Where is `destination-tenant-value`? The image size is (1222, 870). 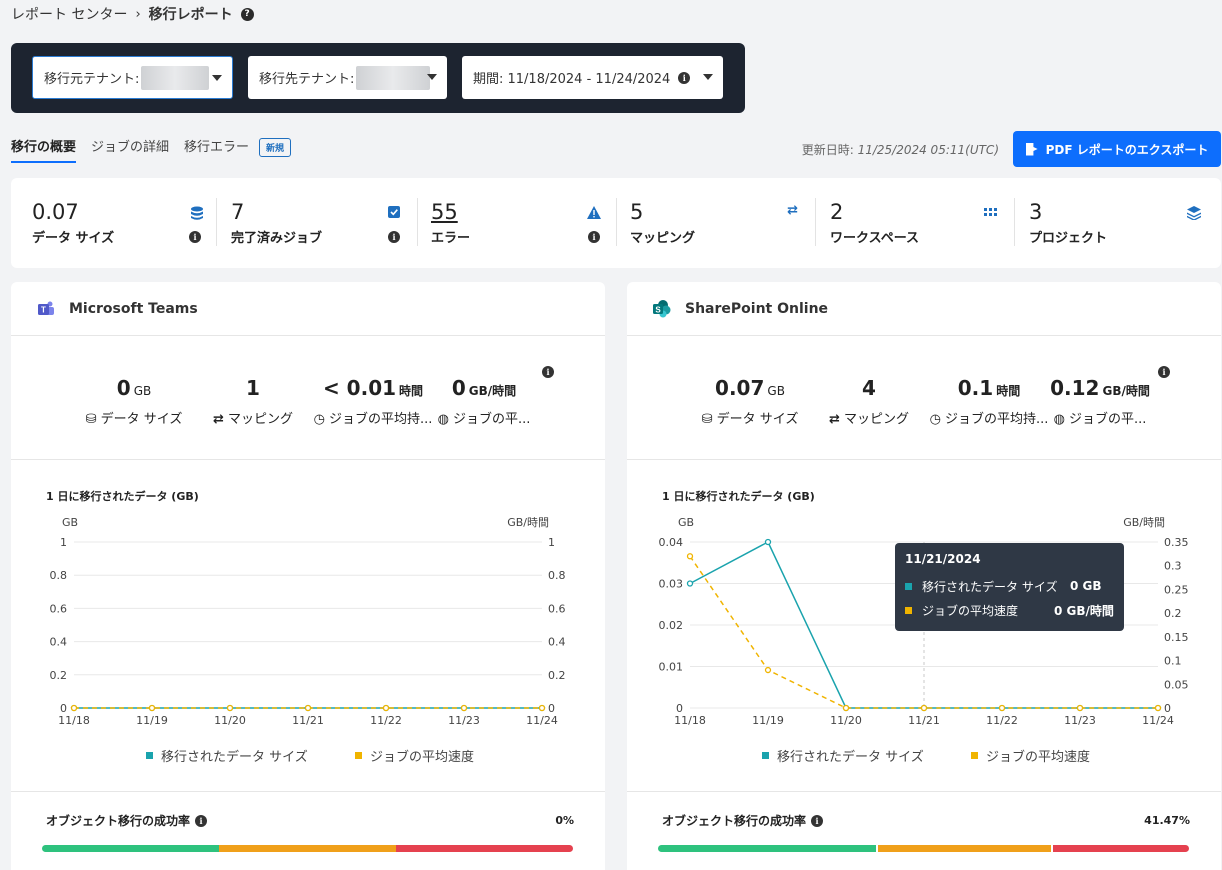 destination-tenant-value is located at coordinates (393, 77).